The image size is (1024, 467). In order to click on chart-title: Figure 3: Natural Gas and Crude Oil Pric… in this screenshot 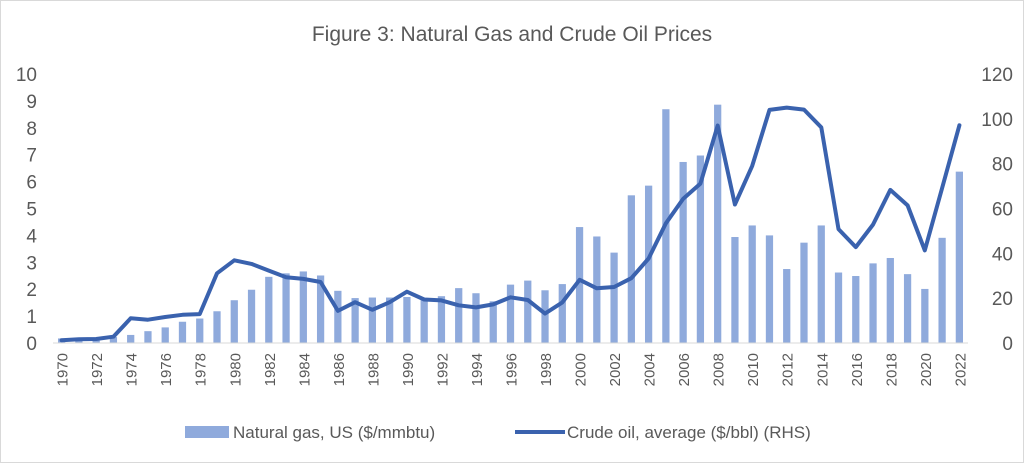, I will do `click(512, 34)`.